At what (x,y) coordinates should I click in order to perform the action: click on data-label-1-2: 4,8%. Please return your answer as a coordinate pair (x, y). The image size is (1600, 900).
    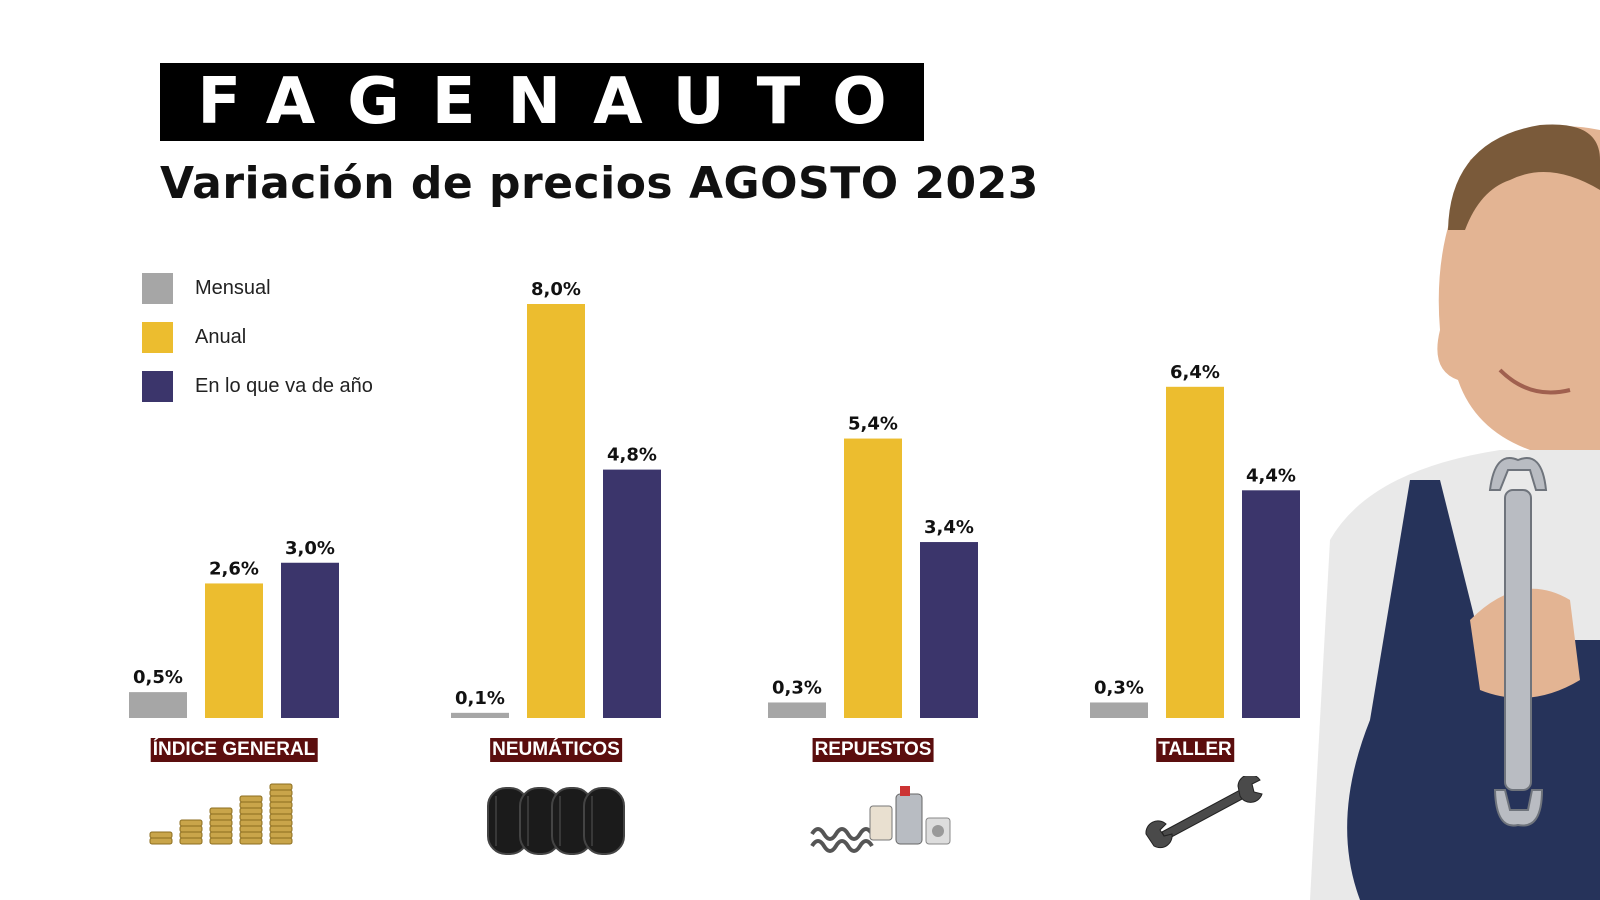
    Looking at the image, I should click on (632, 455).